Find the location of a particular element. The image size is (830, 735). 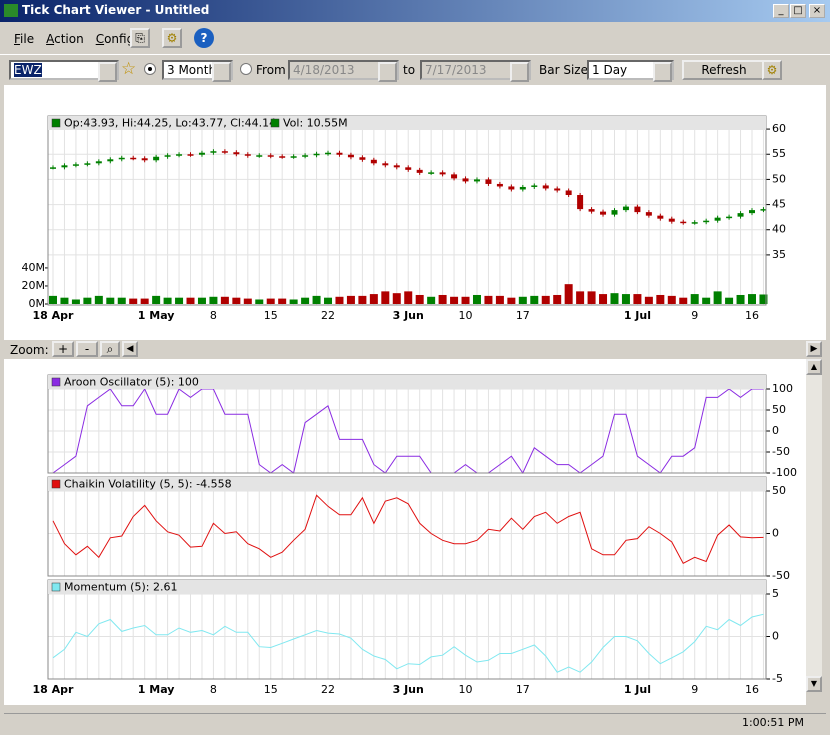

from-date: 4/18/2013 is located at coordinates (343, 71).